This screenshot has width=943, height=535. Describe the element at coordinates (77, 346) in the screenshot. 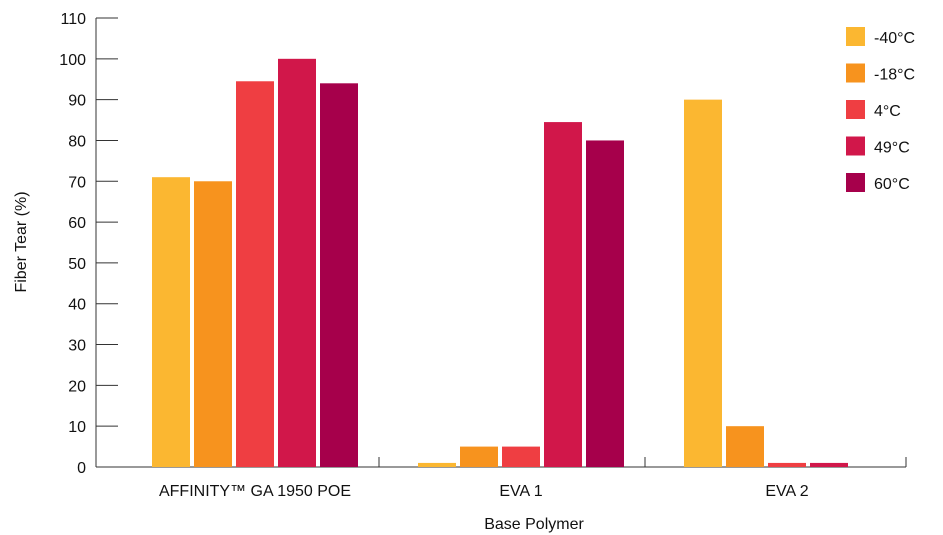

I see `y-tick-label: 30` at that location.